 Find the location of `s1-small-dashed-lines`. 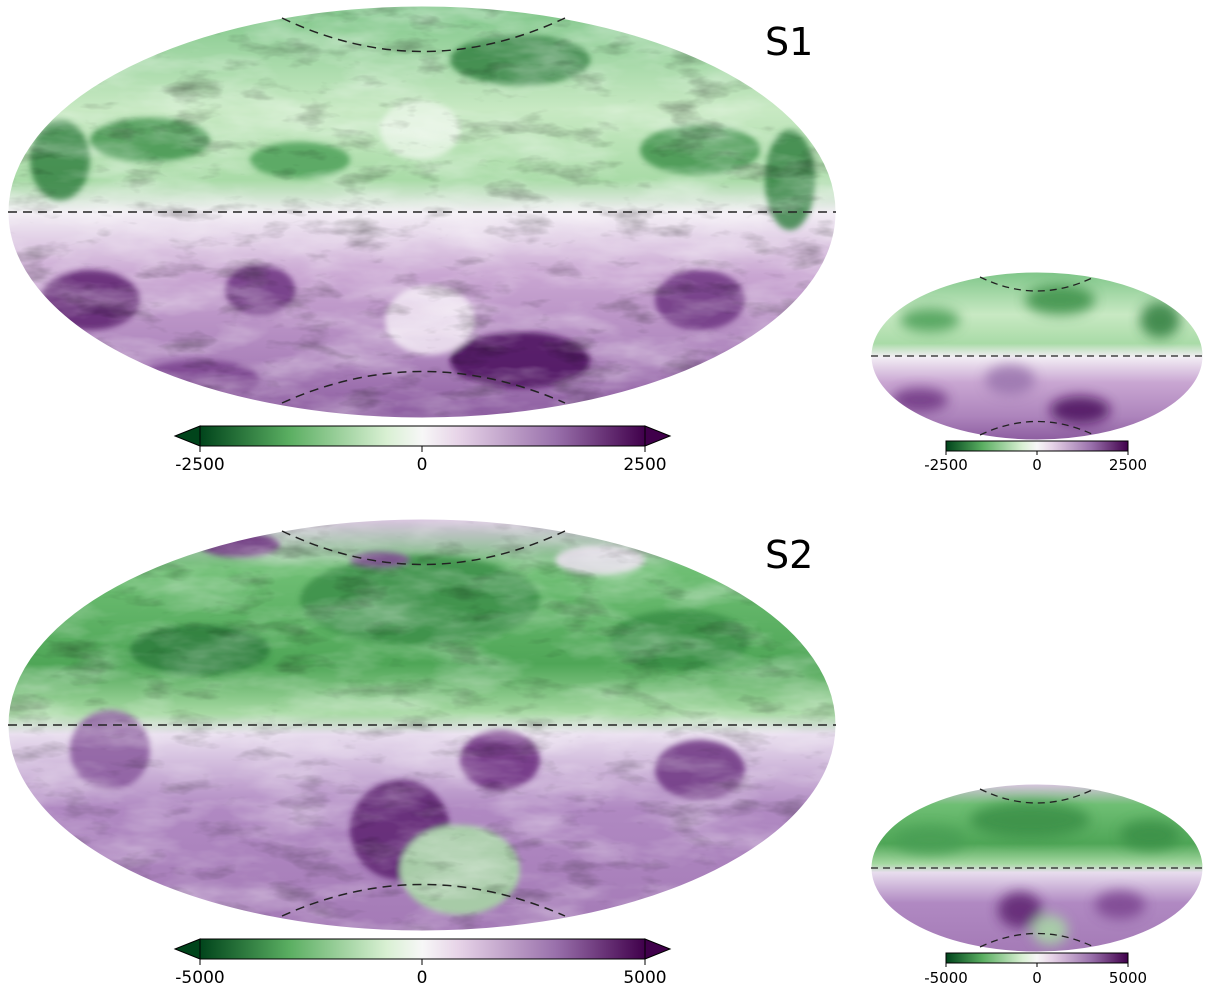

s1-small-dashed-lines is located at coordinates (1037, 356).